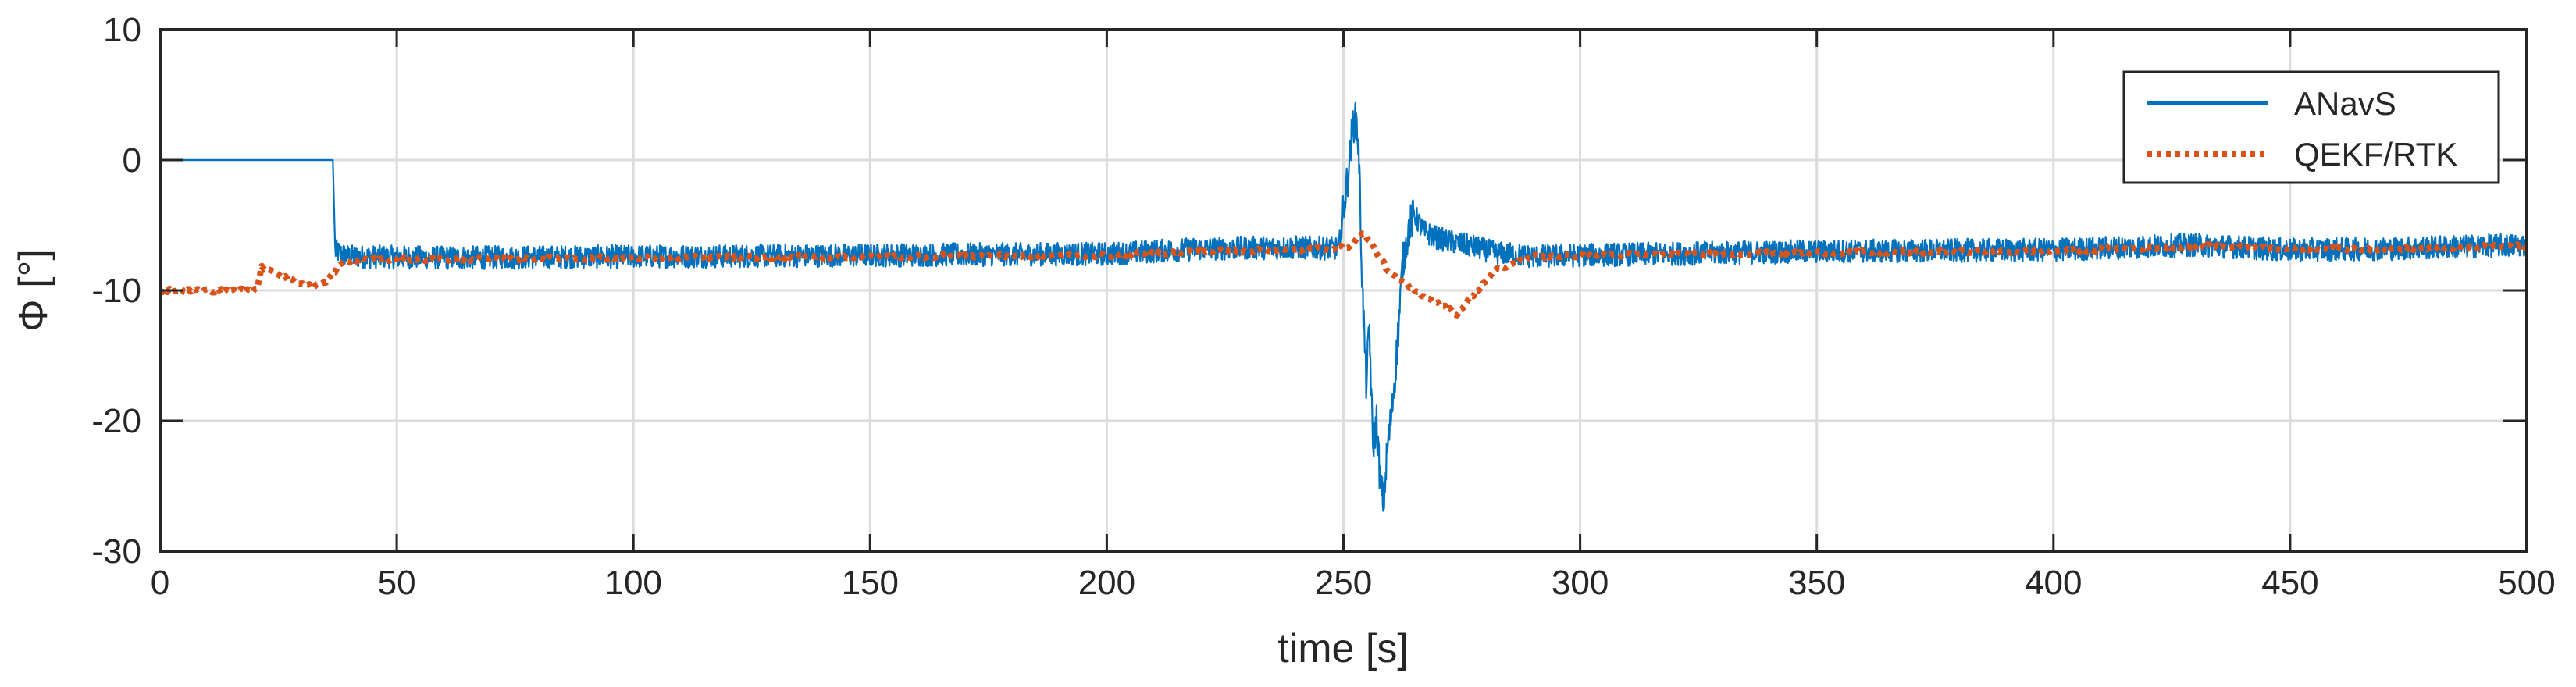 The width and height of the screenshot is (2576, 687). Describe the element at coordinates (1816, 583) in the screenshot. I see `x-tick-label: 350` at that location.